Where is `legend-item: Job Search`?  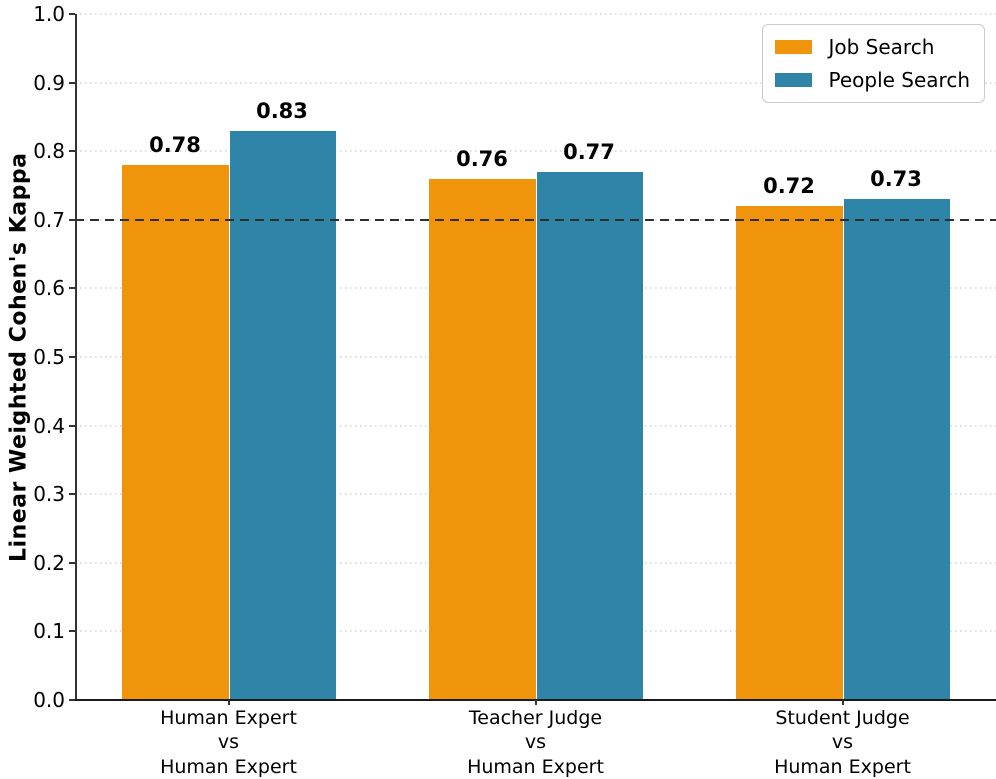 legend-item: Job Search is located at coordinates (872, 47).